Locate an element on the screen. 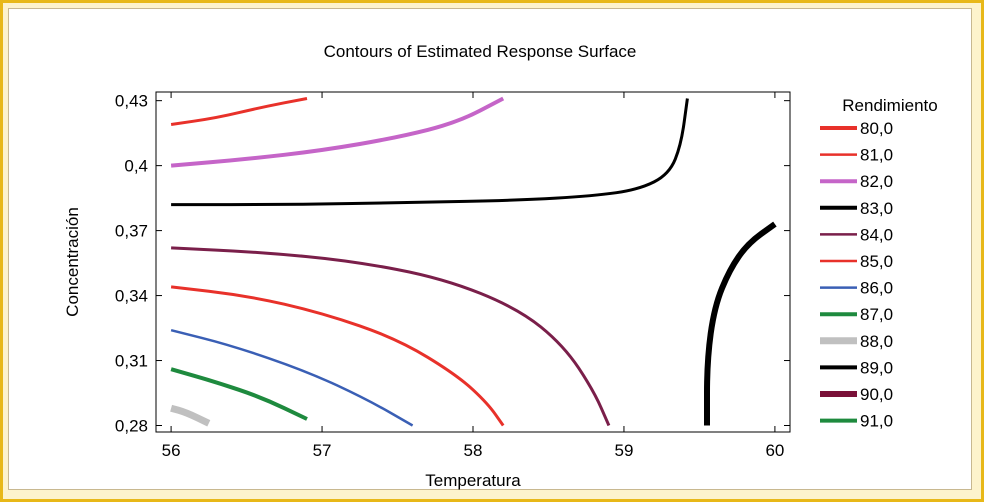 The image size is (984, 502). legend-label: 84,0 is located at coordinates (876, 234).